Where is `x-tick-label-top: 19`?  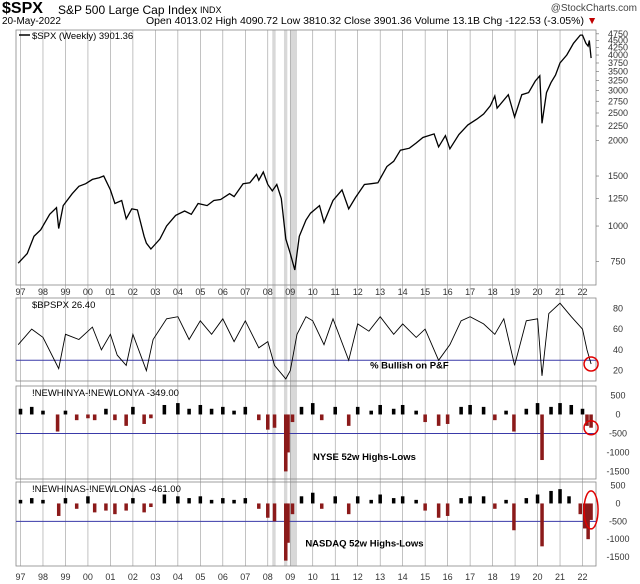
x-tick-label-top: 19 is located at coordinates (515, 292).